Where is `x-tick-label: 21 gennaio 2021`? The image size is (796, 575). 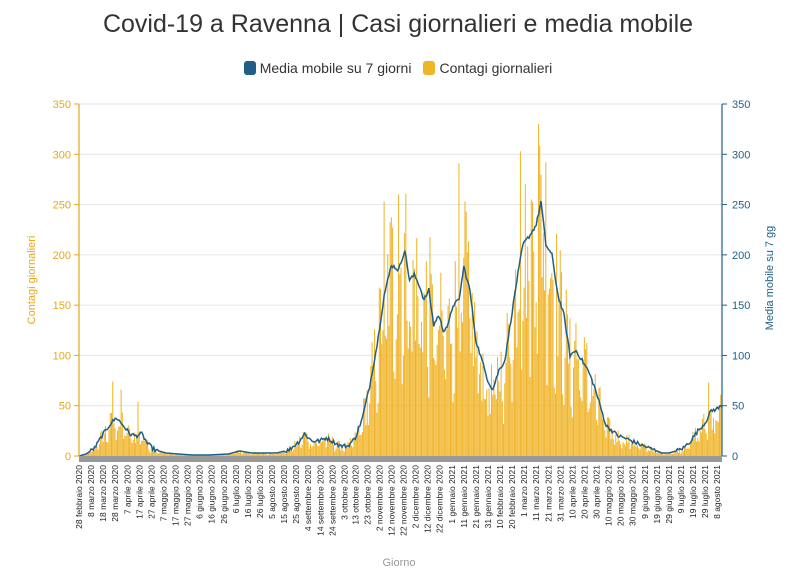
x-tick-label: 21 gennaio 2021 is located at coordinates (476, 497).